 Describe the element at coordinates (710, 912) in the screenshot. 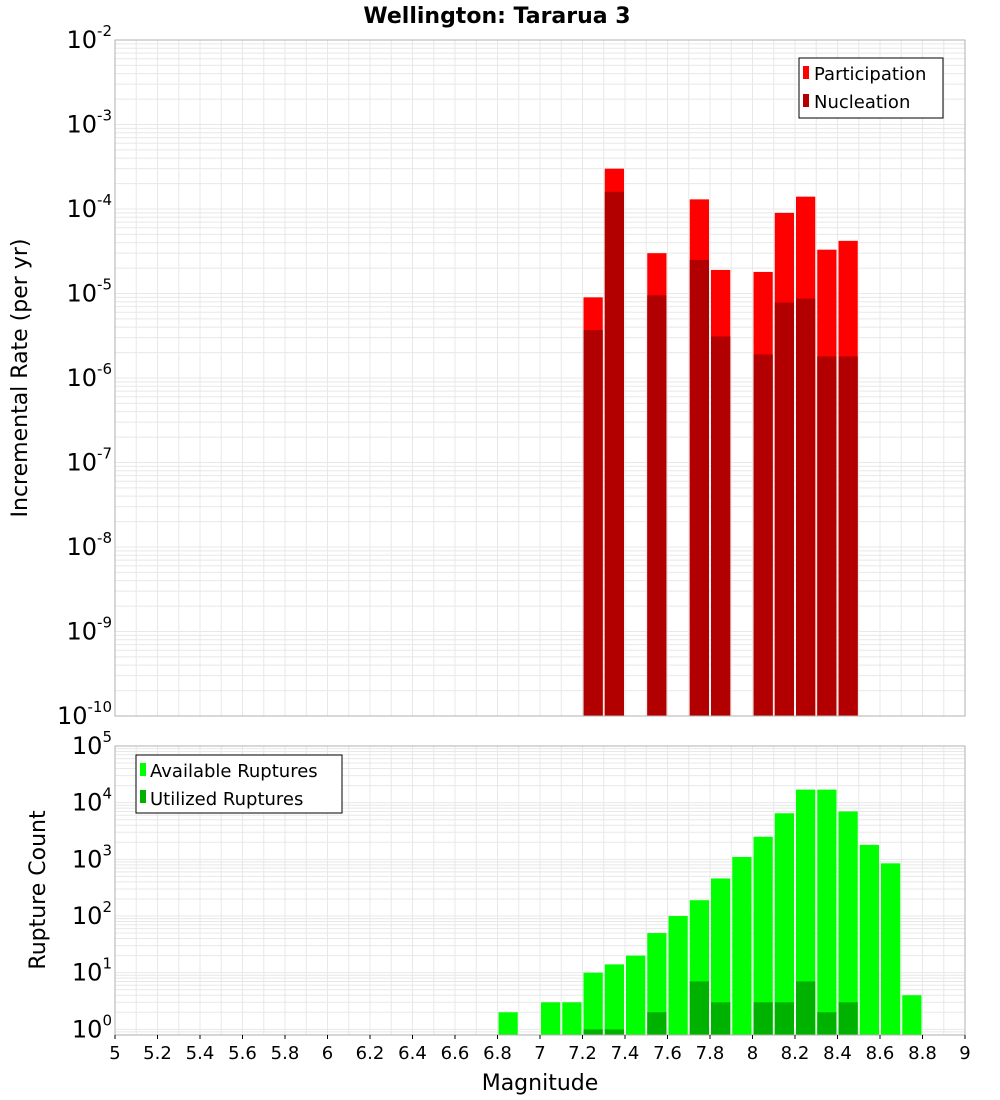

I see `bottom-bars` at that location.